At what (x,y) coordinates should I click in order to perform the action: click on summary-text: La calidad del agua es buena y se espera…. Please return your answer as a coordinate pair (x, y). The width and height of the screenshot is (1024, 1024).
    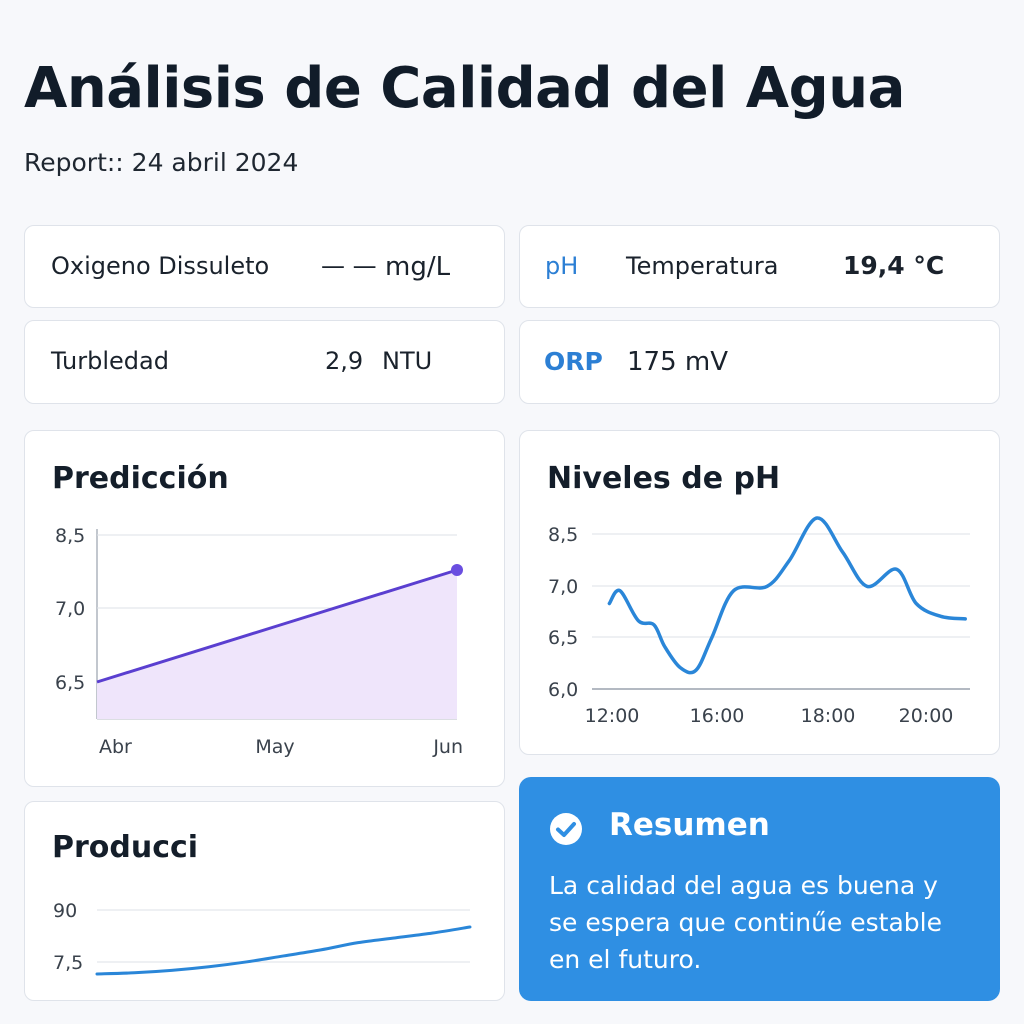
    Looking at the image, I should click on (745, 922).